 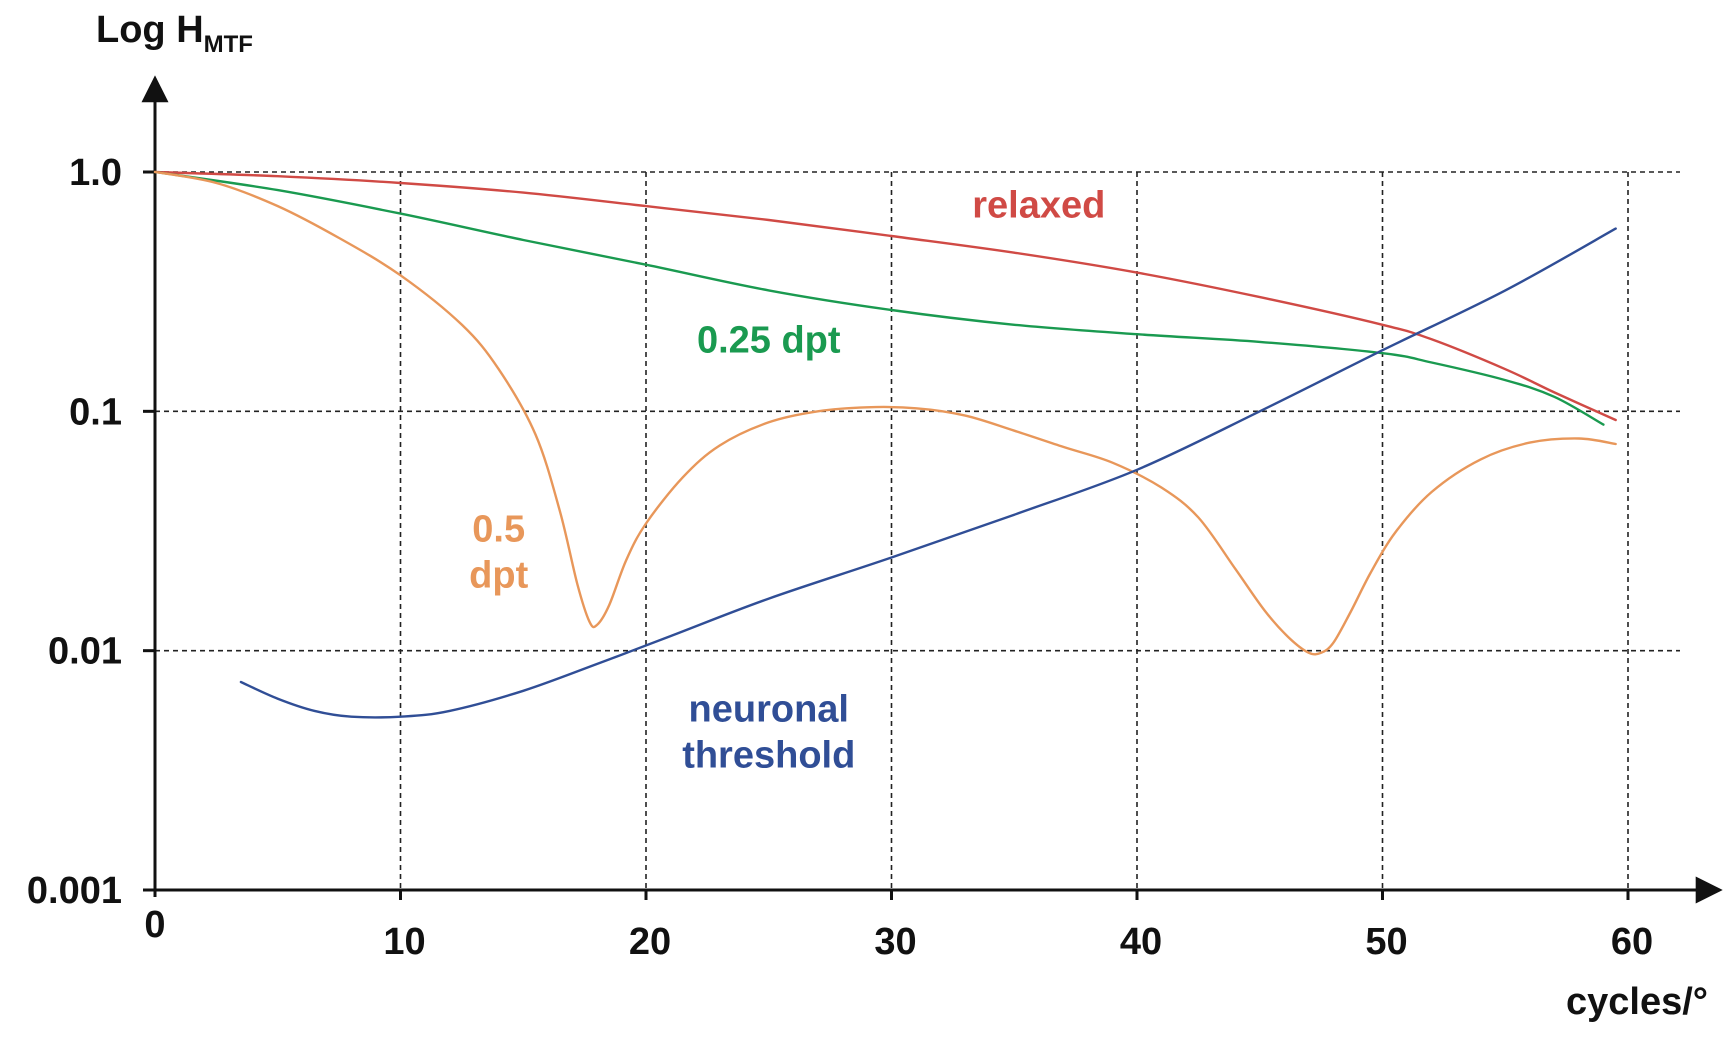 I want to click on x-axis-ticks: 0 10 20 30 40 50 60, so click(x=898, y=926).